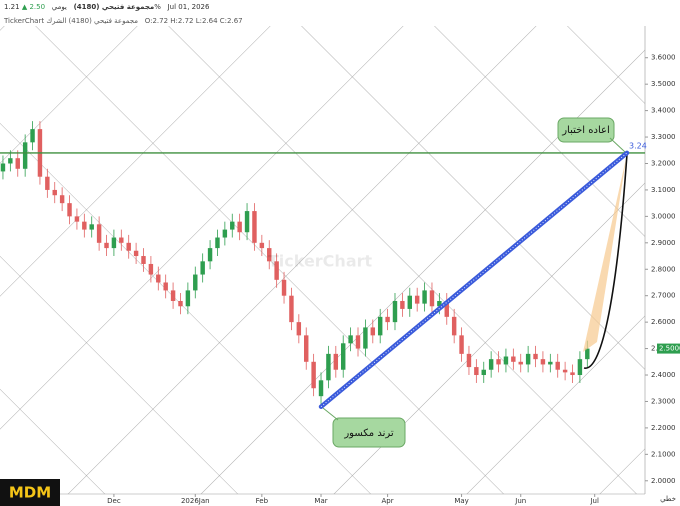 This screenshot has height=506, width=680. I want to click on watermark: TickerChart, so click(320, 261).